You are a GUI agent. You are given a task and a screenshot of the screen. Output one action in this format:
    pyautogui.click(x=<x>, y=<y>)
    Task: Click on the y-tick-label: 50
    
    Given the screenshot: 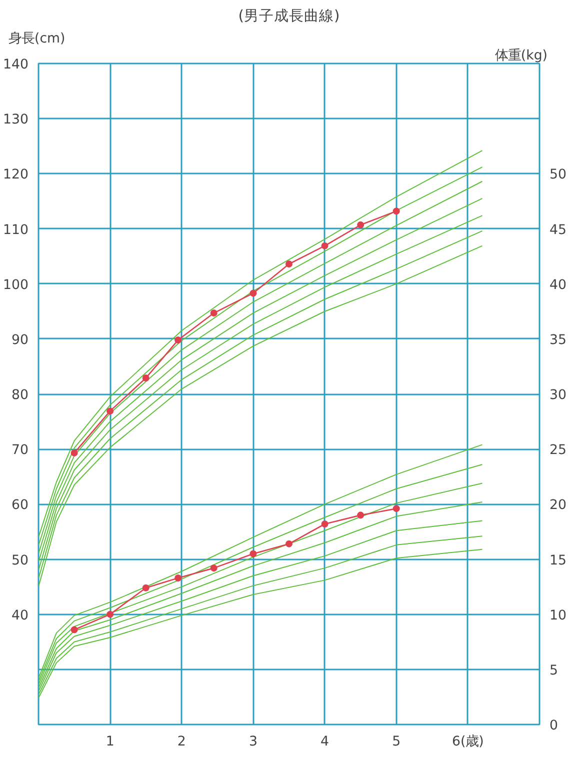 What is the action you would take?
    pyautogui.click(x=20, y=560)
    